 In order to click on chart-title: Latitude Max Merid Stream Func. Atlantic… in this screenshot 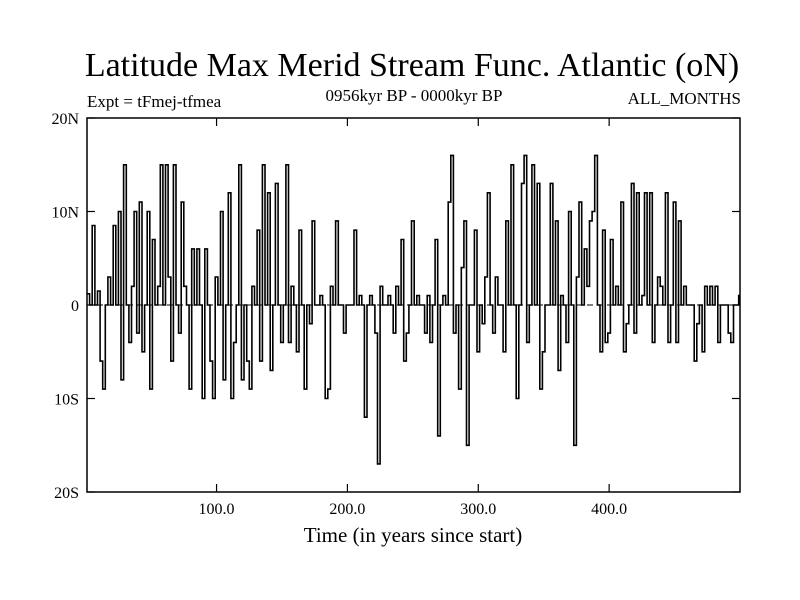, I will do `click(412, 65)`.